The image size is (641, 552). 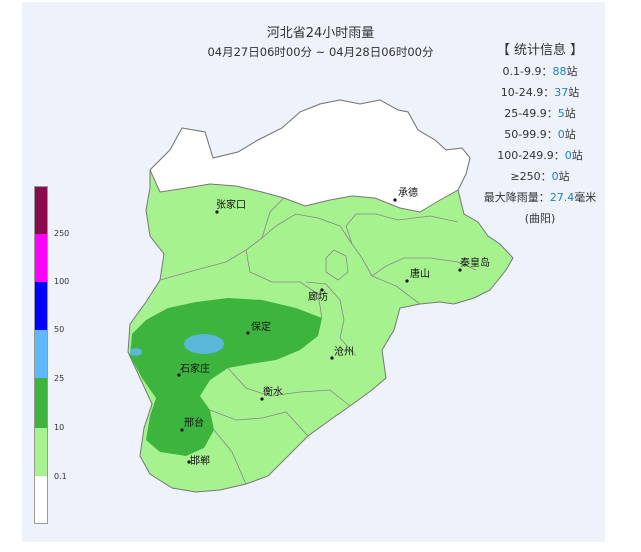 I want to click on stats-range: 0.1-9.9：, so click(x=527, y=71).